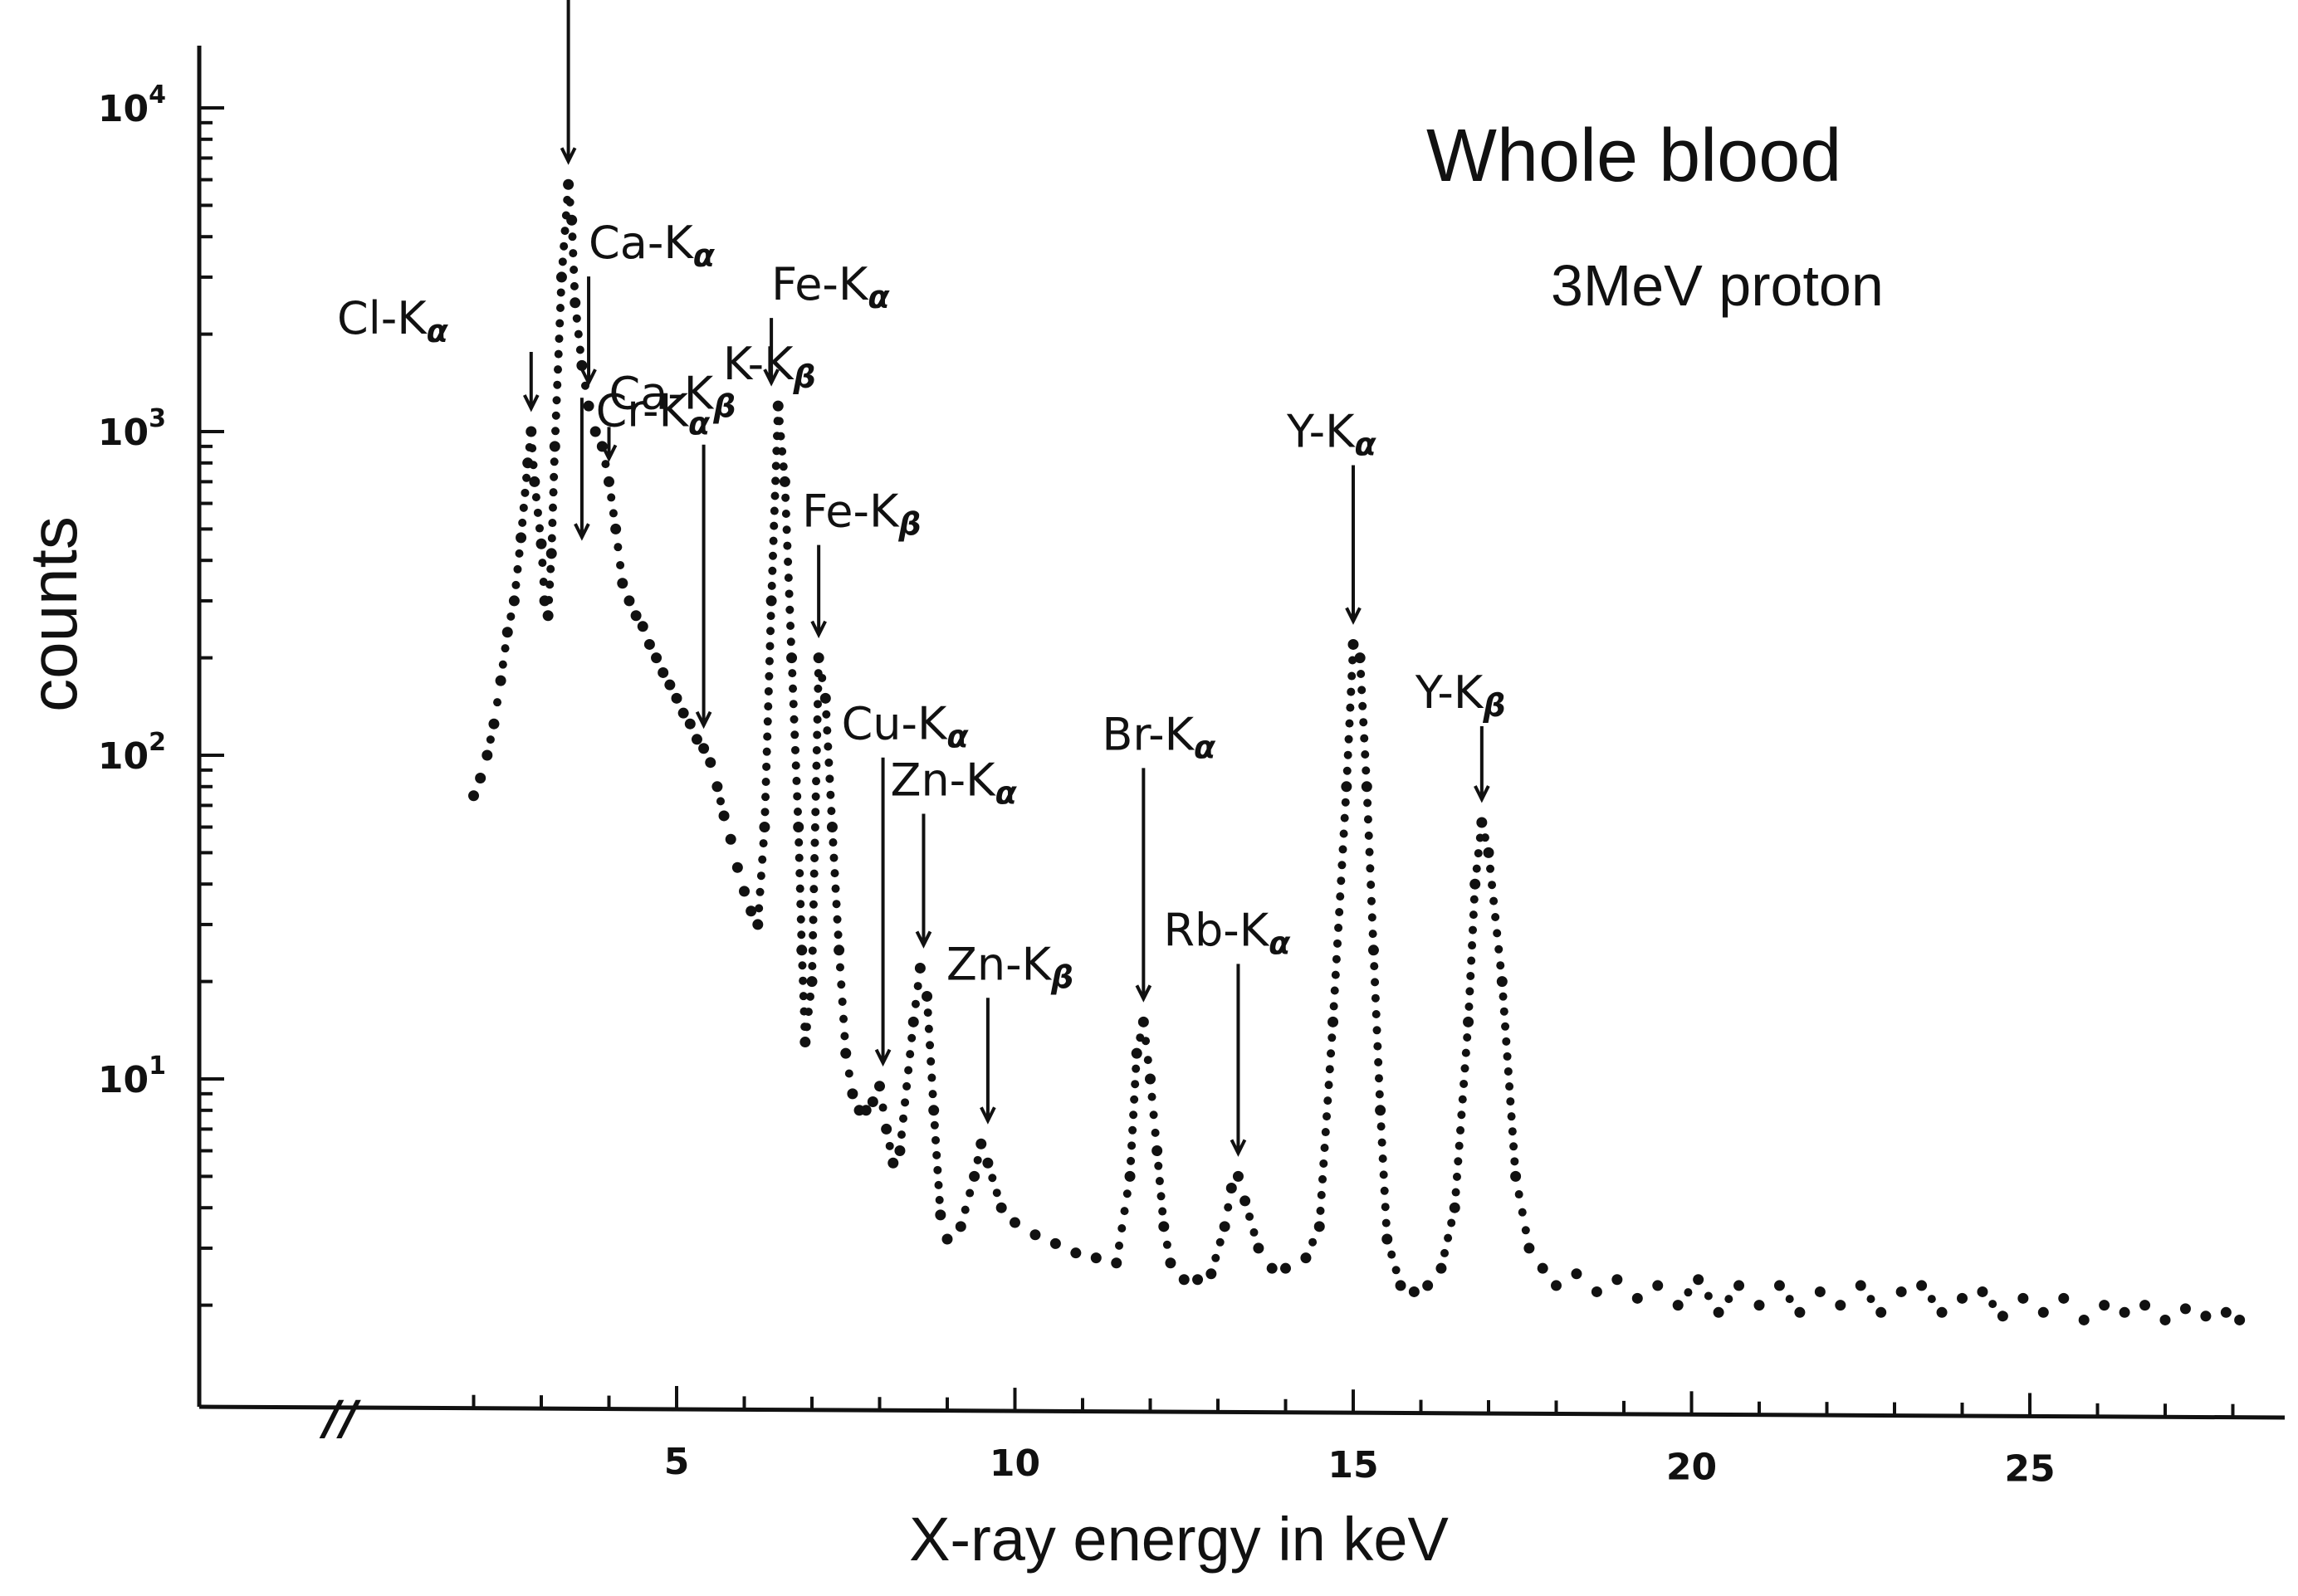 This screenshot has width=2298, height=1596. I want to click on y-tick-label: 102, so click(132, 753).